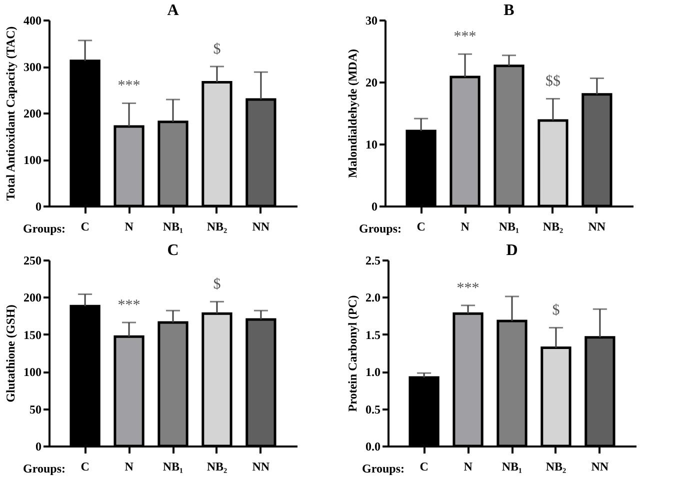  I want to click on y-tick-label: 250, so click(33, 261).